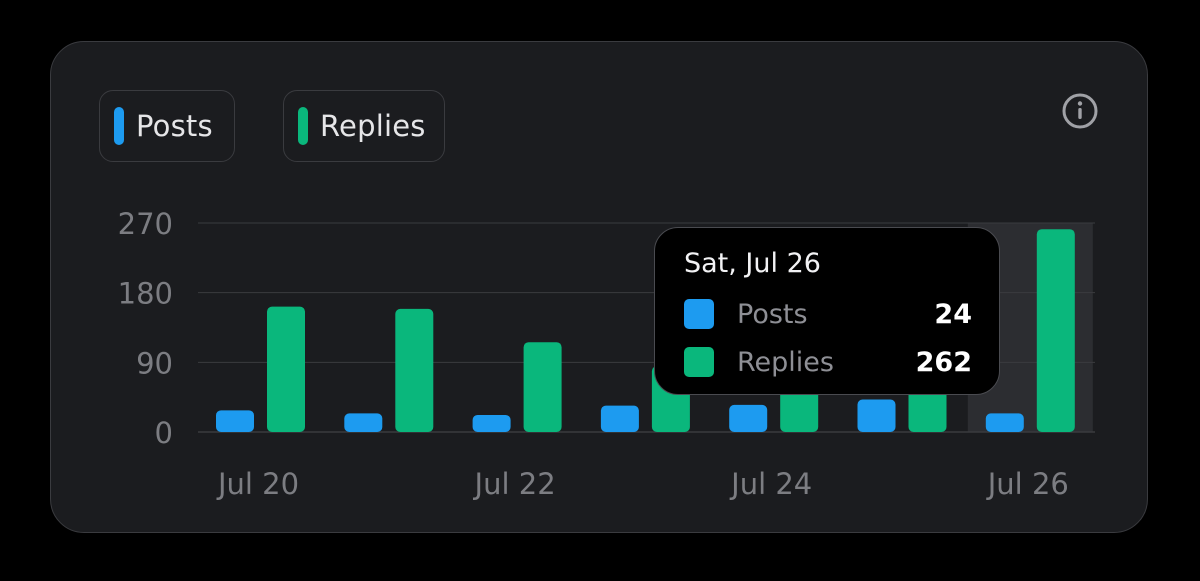 The image size is (1200, 581). What do you see at coordinates (785, 362) in the screenshot?
I see `tooltip-replies-label: Replies` at bounding box center [785, 362].